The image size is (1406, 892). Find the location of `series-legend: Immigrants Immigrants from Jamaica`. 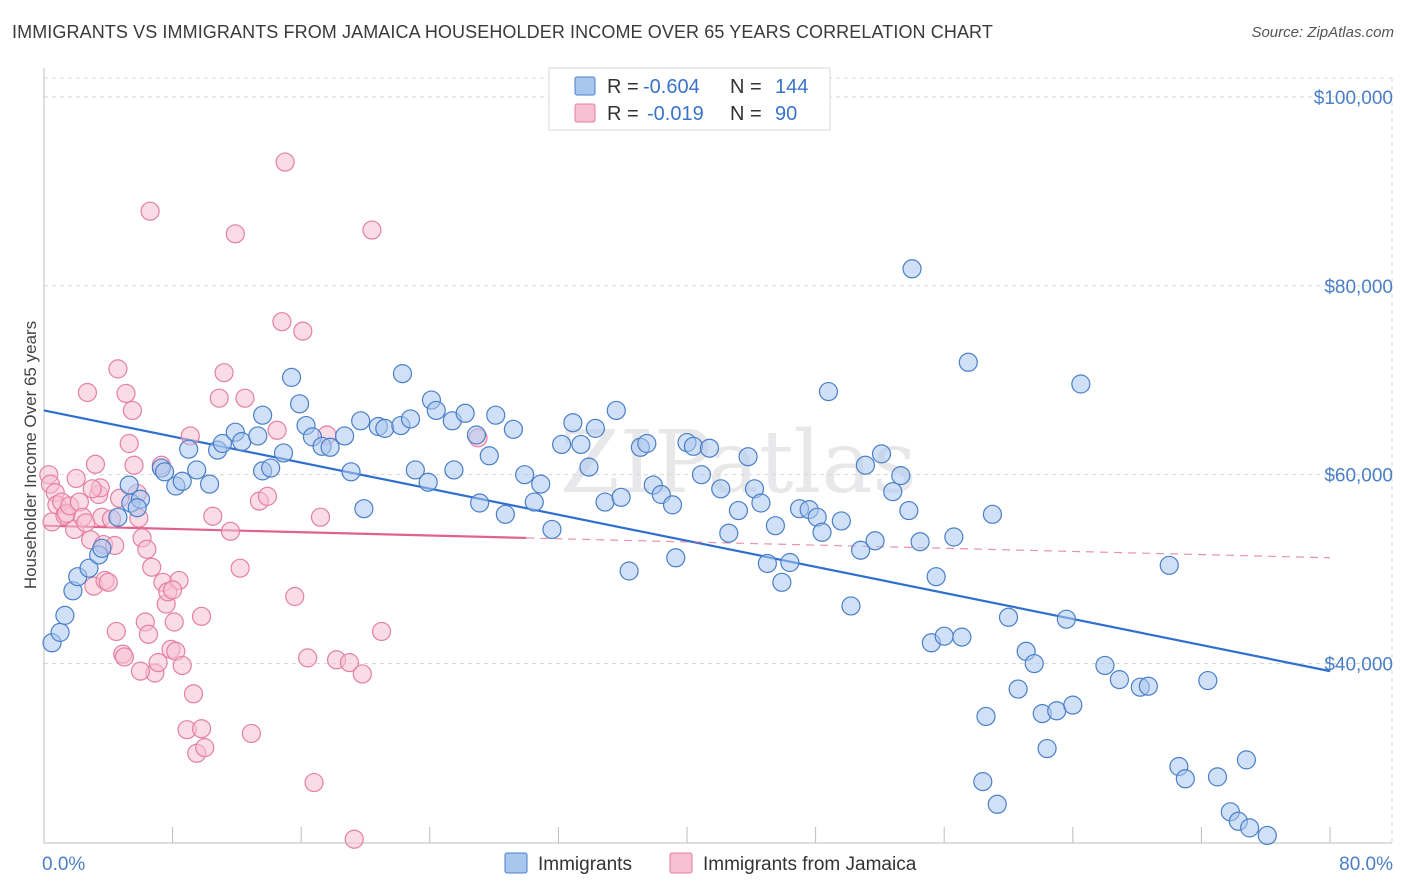

series-legend: Immigrants Immigrants from Jamaica is located at coordinates (710, 863).